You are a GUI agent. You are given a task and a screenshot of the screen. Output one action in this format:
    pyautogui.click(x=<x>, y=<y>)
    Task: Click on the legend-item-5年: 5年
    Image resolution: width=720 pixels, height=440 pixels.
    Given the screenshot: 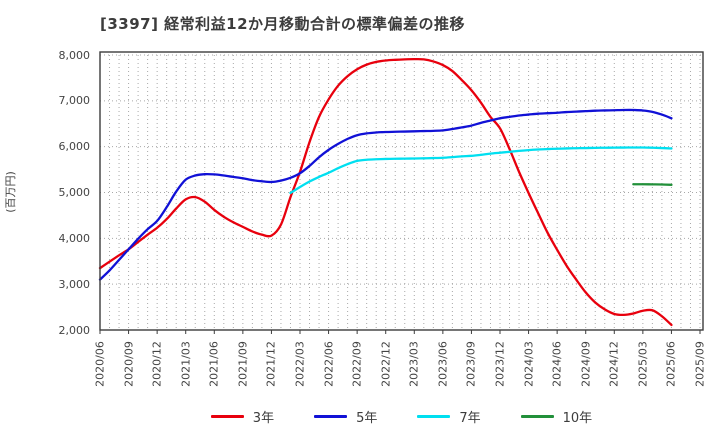 What is the action you would take?
    pyautogui.click(x=345, y=416)
    